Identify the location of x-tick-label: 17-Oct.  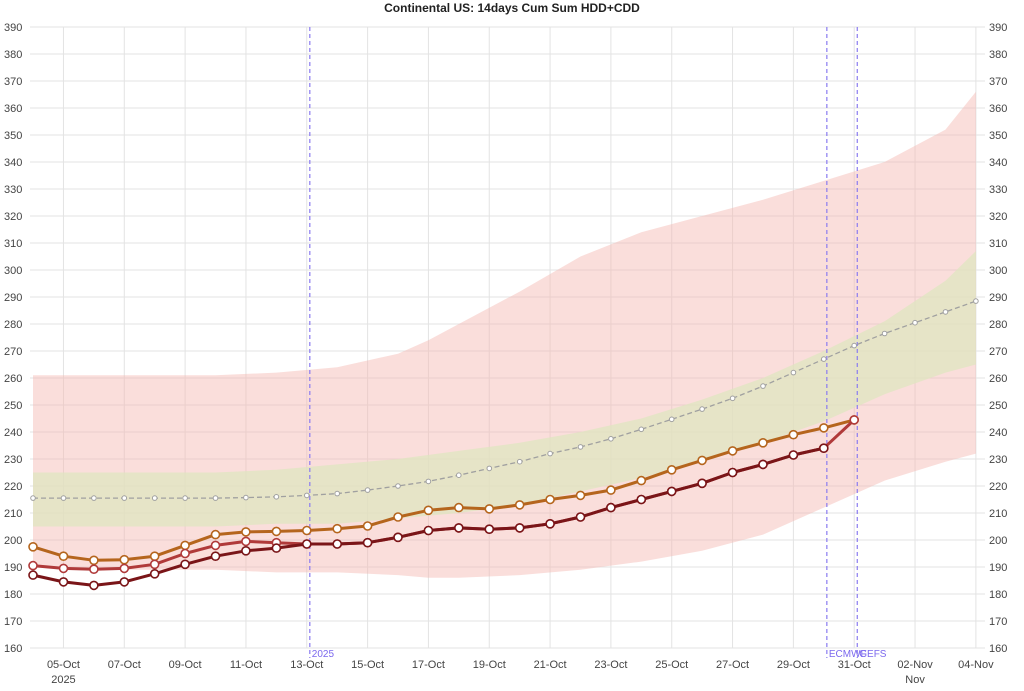
(428, 665).